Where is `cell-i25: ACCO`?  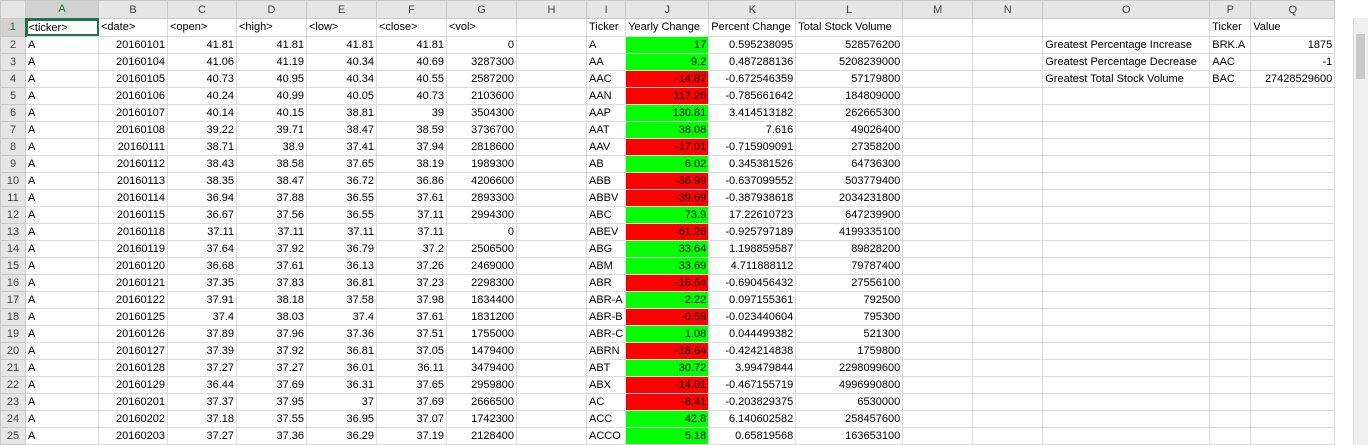 cell-i25: ACCO is located at coordinates (606, 435).